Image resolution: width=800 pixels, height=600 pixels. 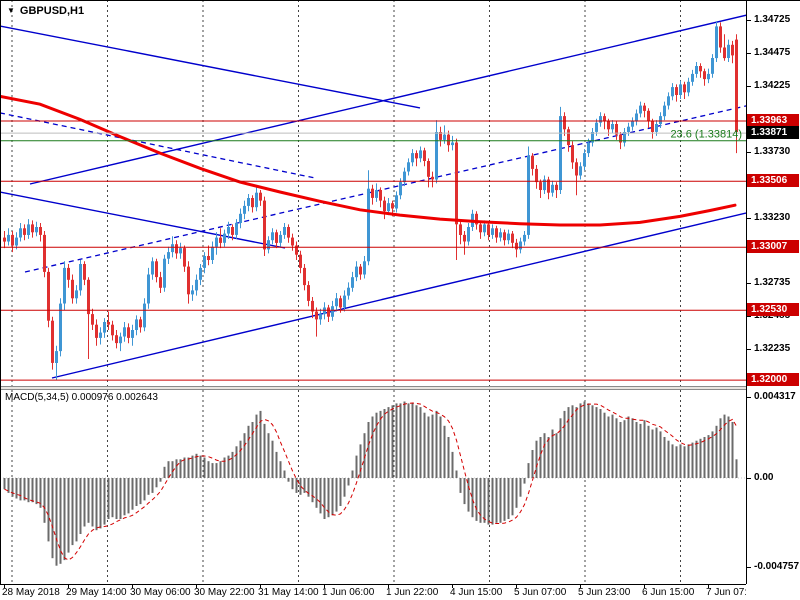 I want to click on price-level-badge: 1.32000, so click(x=773, y=379).